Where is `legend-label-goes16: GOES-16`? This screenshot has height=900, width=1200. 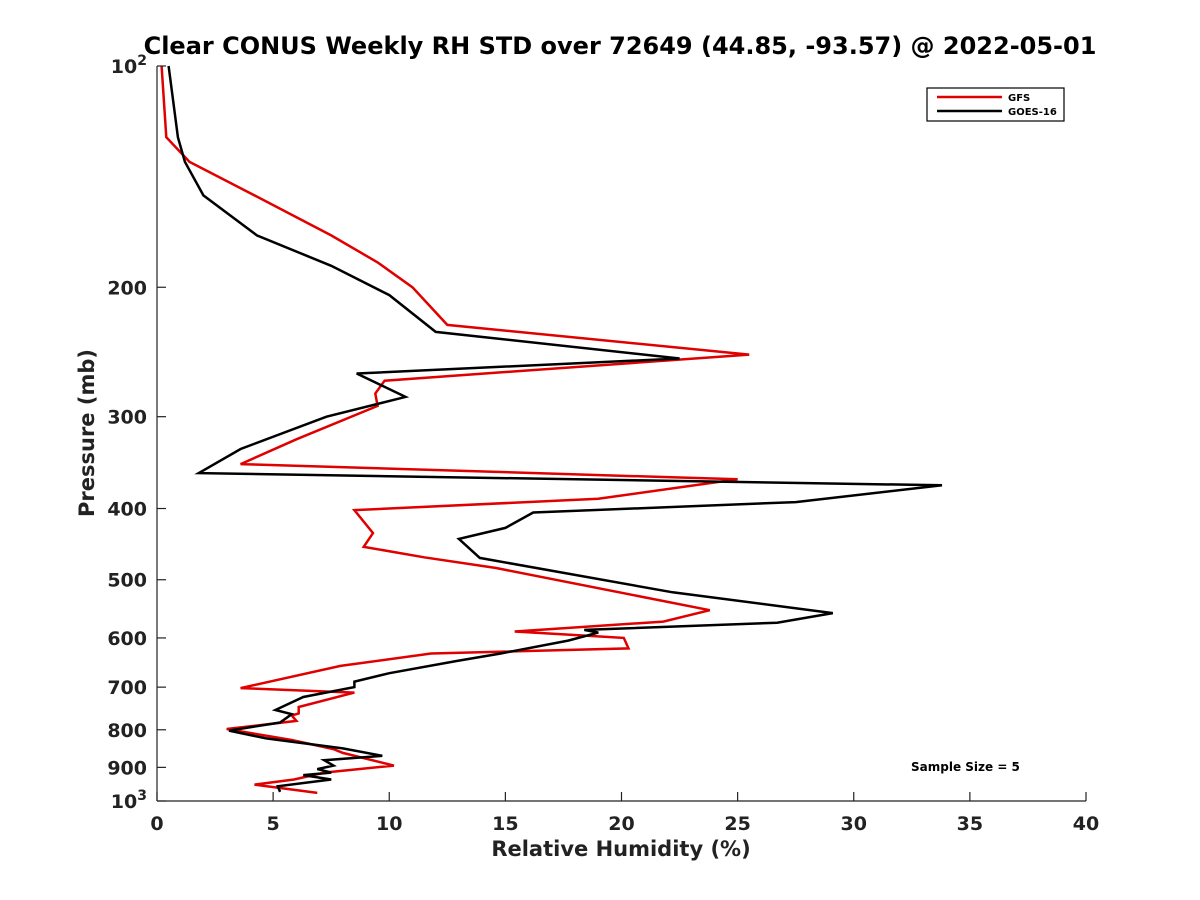 legend-label-goes16: GOES-16 is located at coordinates (1032, 112).